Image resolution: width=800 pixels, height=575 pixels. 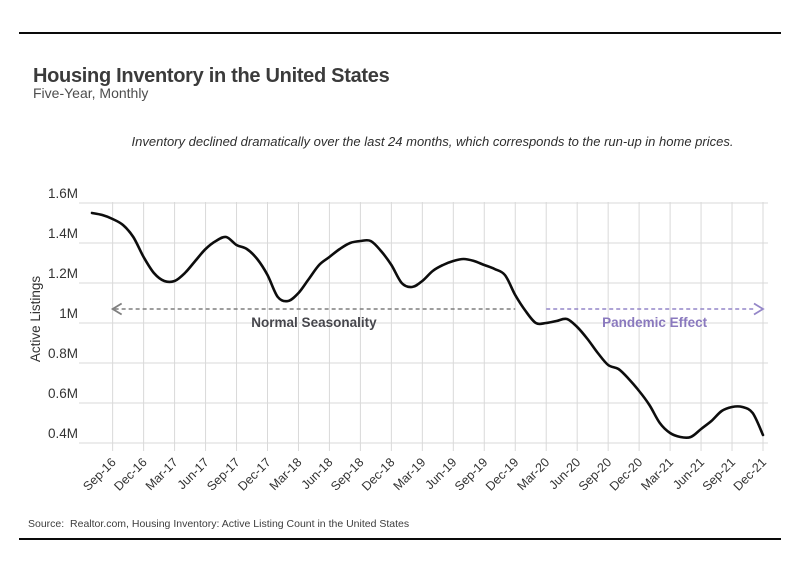 I want to click on y-tick-label: 1.6M, so click(x=63, y=193).